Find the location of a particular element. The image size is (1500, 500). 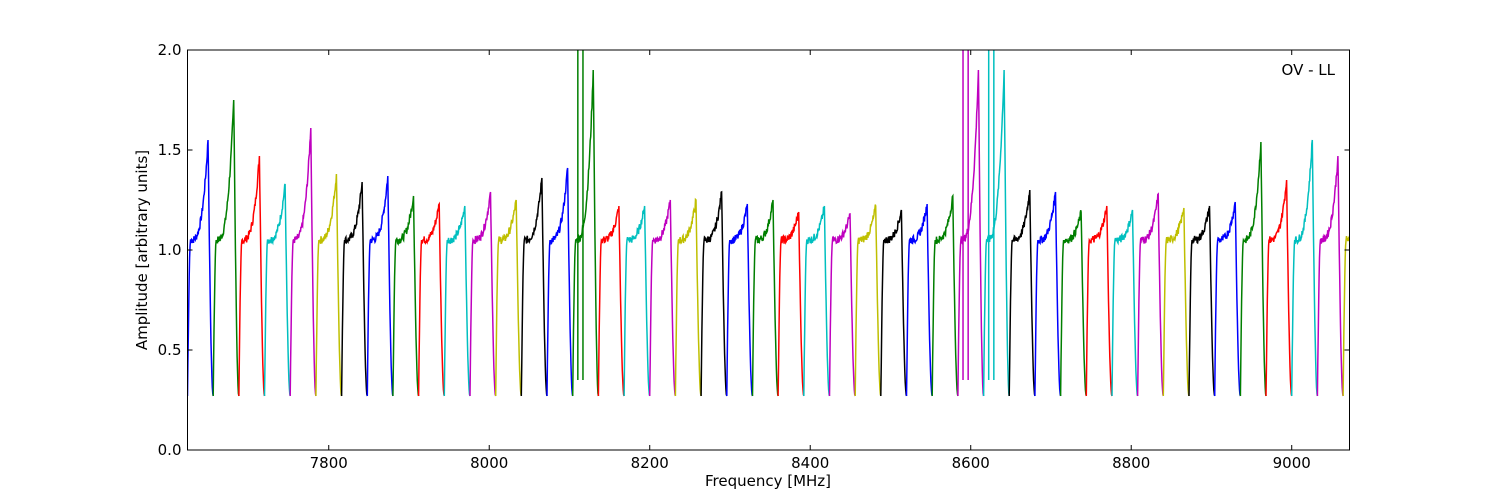

x-axis-label: Frequency [MHz] is located at coordinates (768, 481).